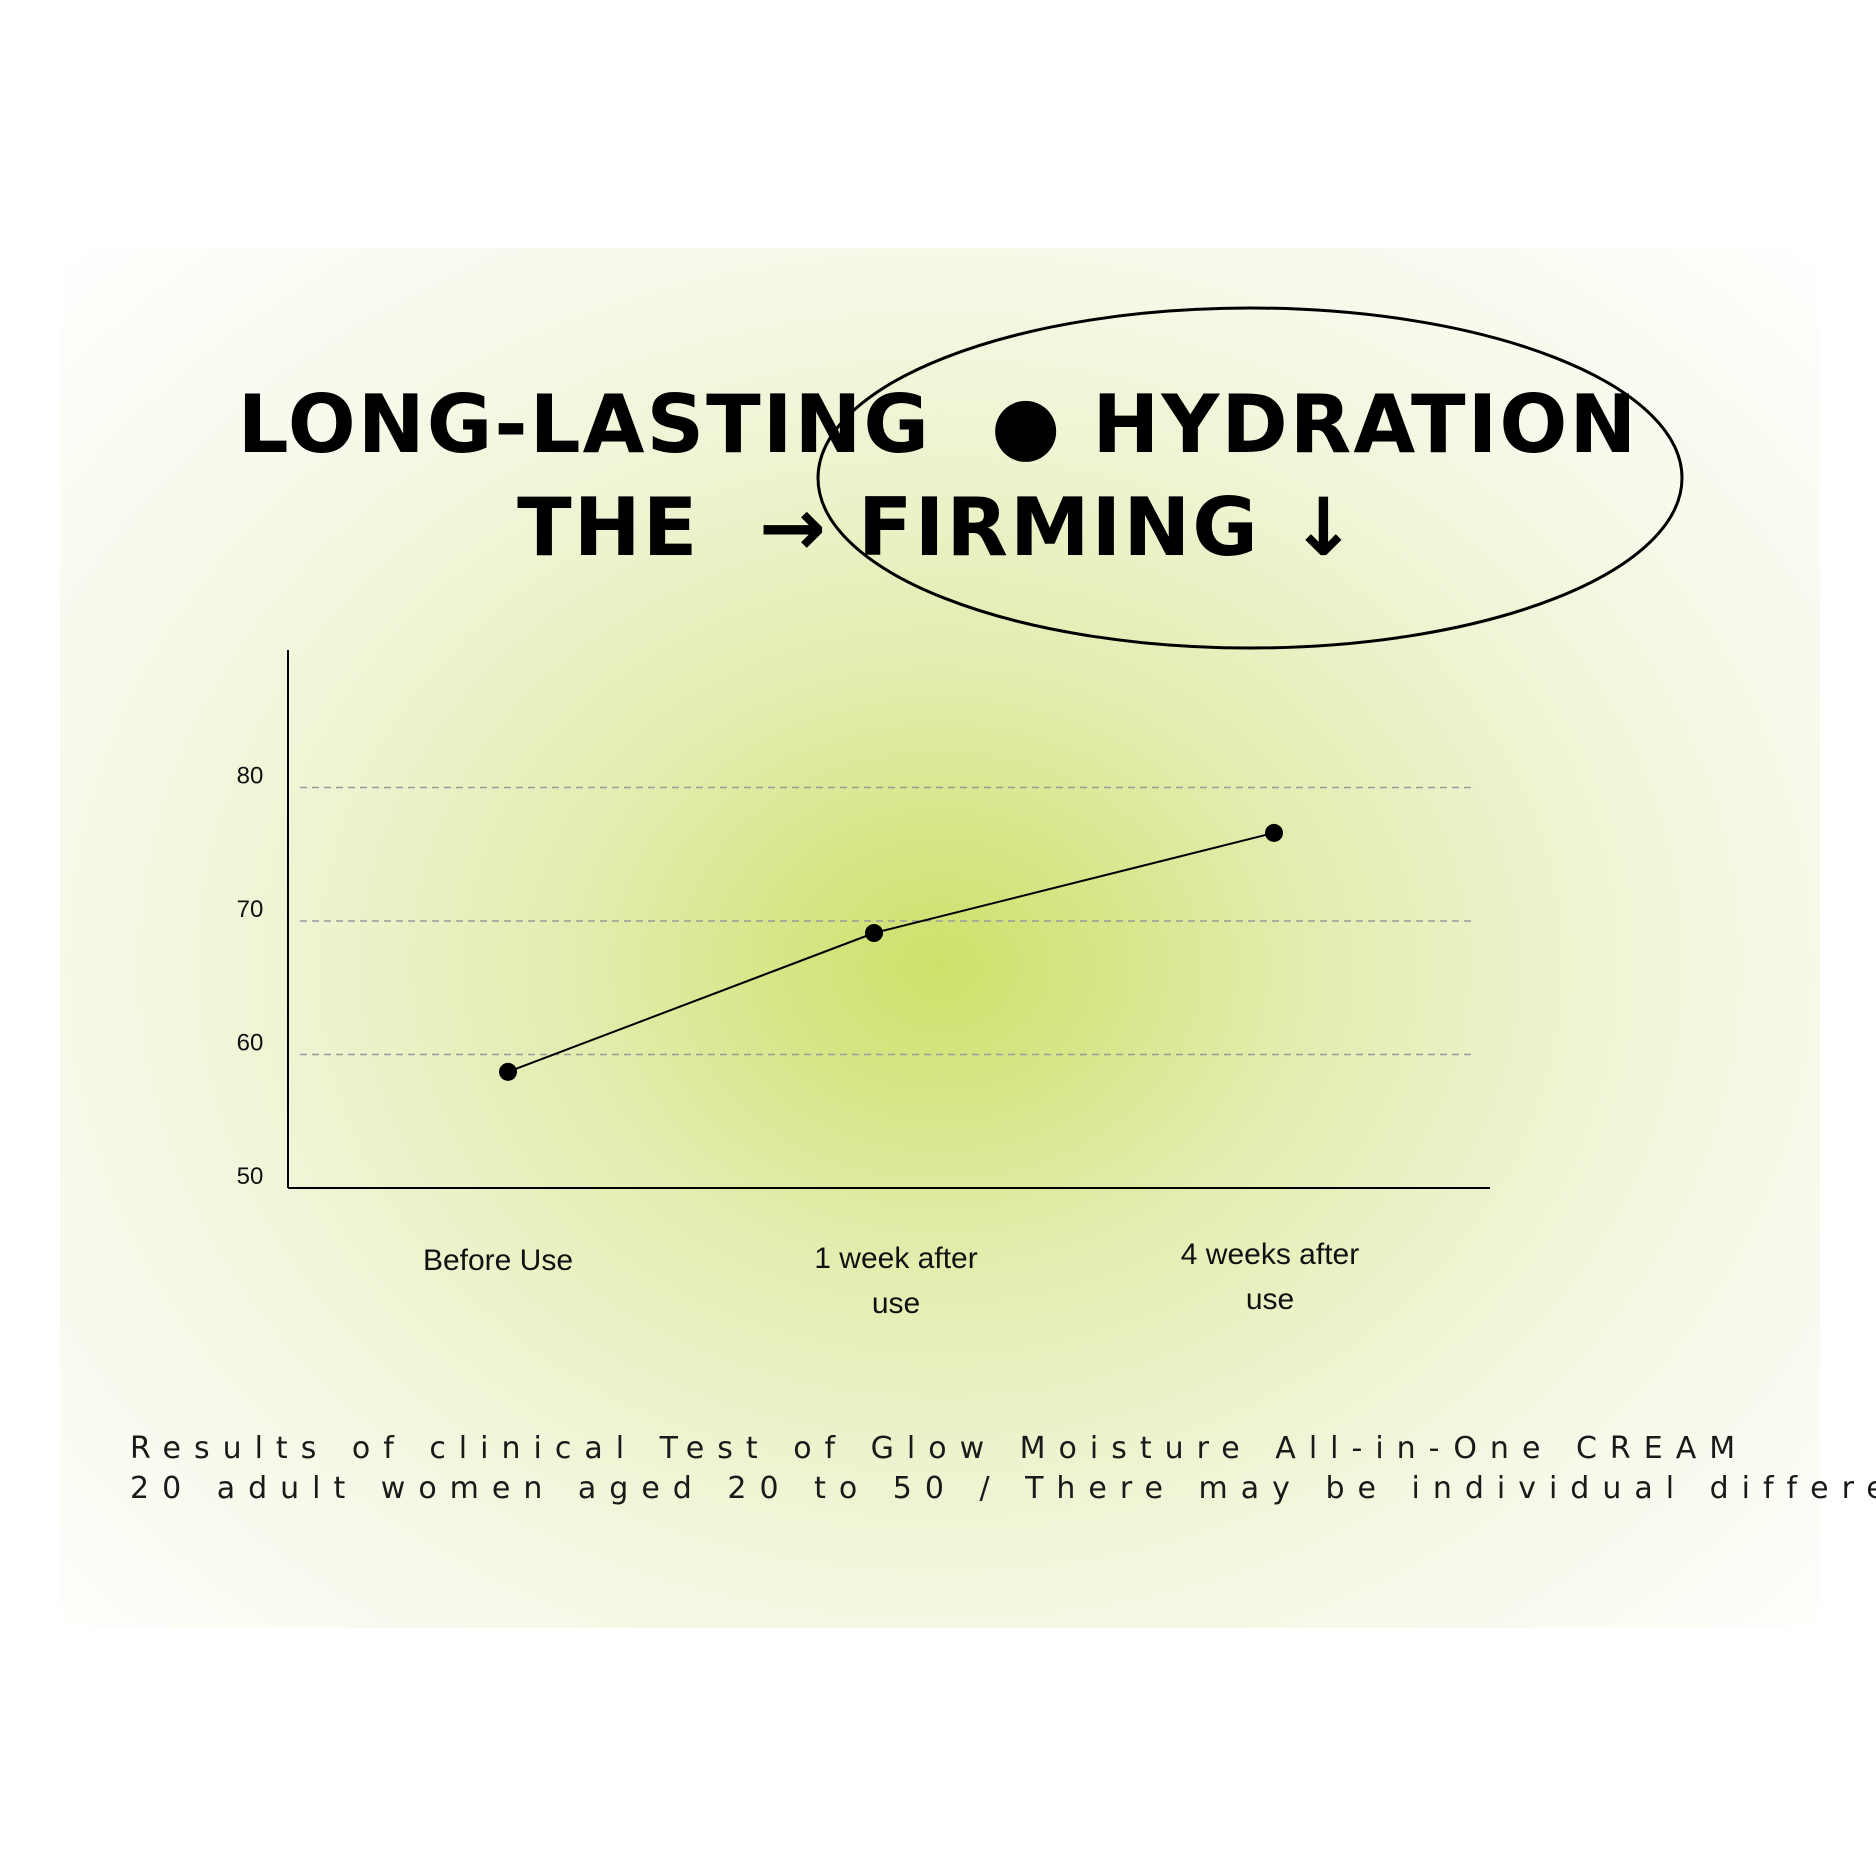  What do you see at coordinates (250, 1176) in the screenshot?
I see `y-tick-label-50: 50` at bounding box center [250, 1176].